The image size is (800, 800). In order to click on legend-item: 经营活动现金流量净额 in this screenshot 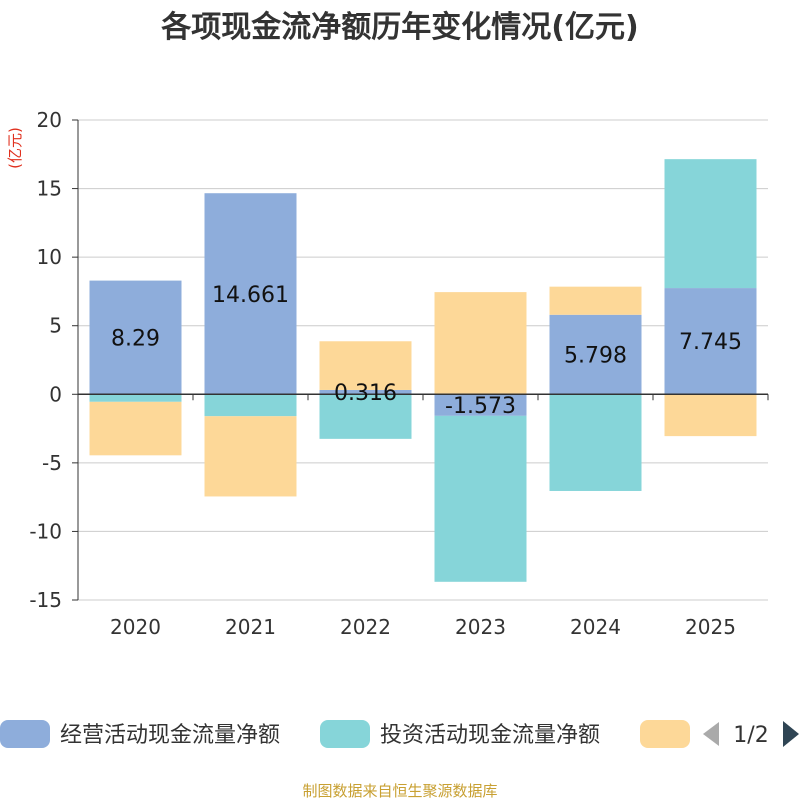, I will do `click(140, 734)`.